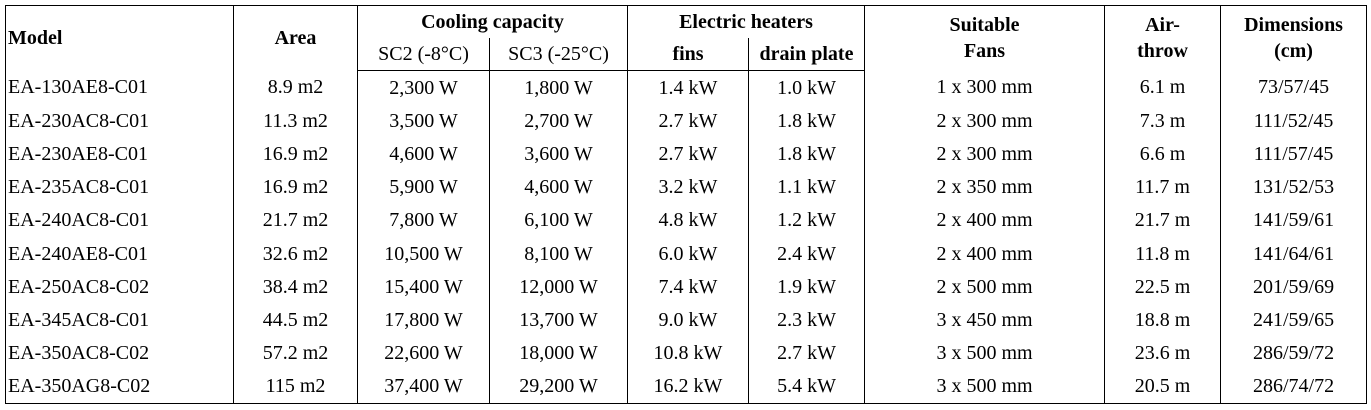 This screenshot has height=410, width=1371. Describe the element at coordinates (119, 154) in the screenshot. I see `model-cell: EA-230AE8-C01` at that location.